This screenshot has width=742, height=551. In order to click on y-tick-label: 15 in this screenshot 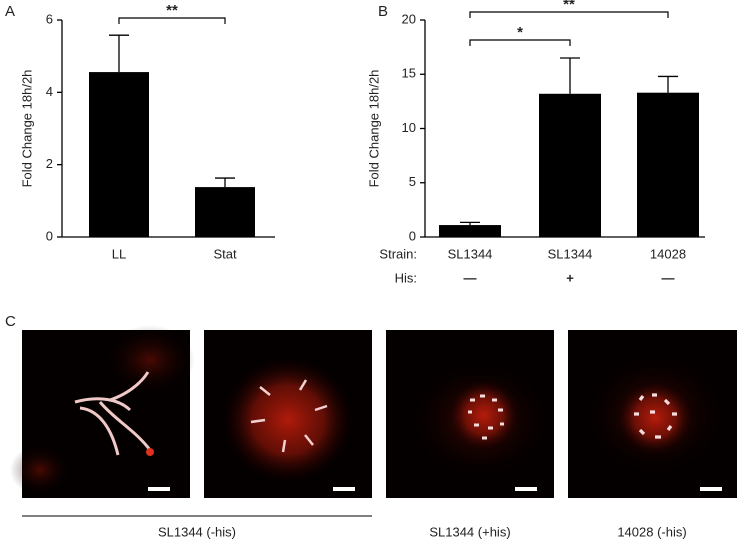, I will do `click(409, 73)`.